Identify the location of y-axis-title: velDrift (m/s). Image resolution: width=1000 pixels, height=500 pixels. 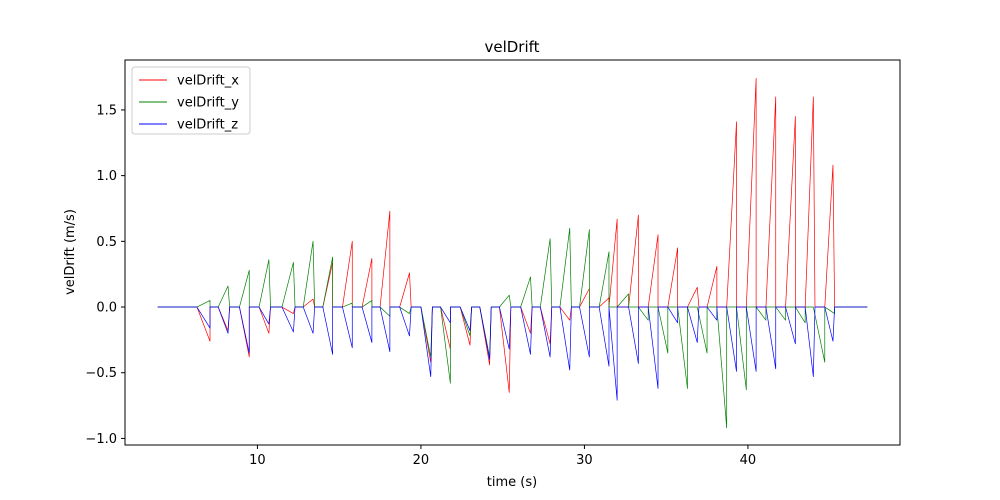
(70, 252).